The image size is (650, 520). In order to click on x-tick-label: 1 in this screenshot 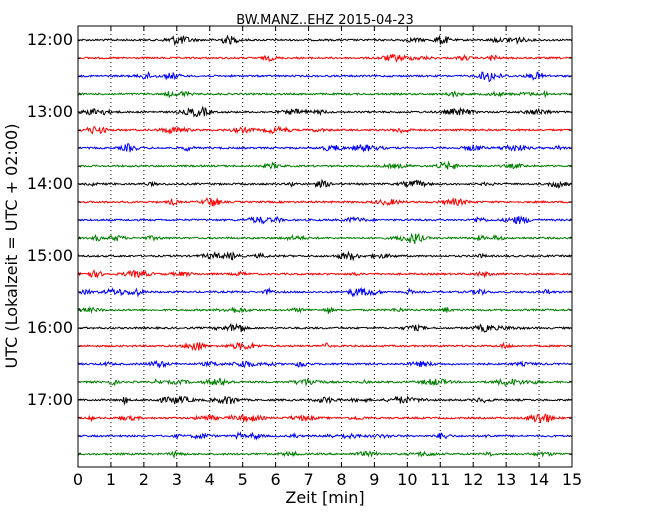, I will do `click(111, 479)`.